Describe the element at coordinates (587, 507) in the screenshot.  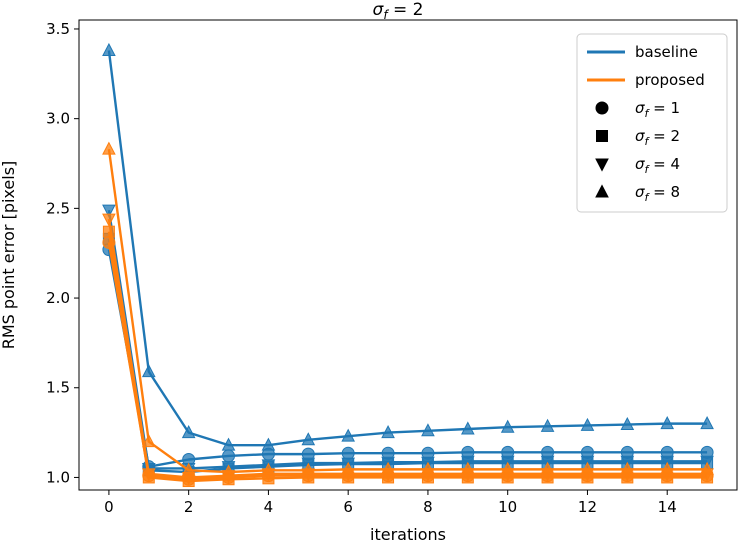
I see `x-tick-label: 12` at that location.